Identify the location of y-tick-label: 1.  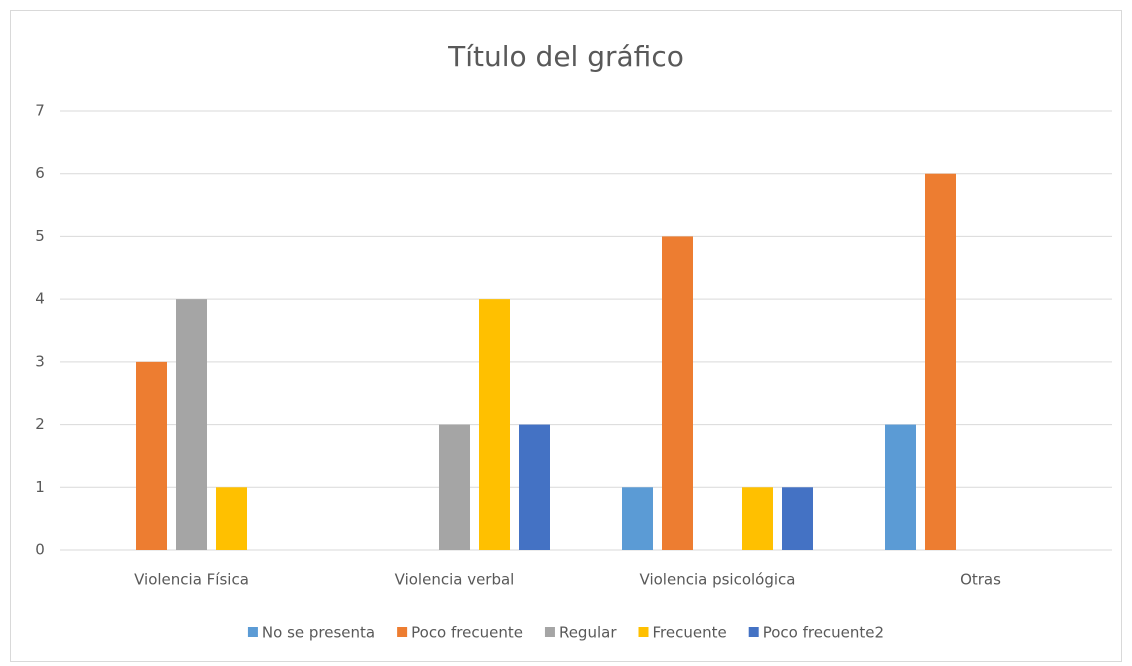
(40, 487).